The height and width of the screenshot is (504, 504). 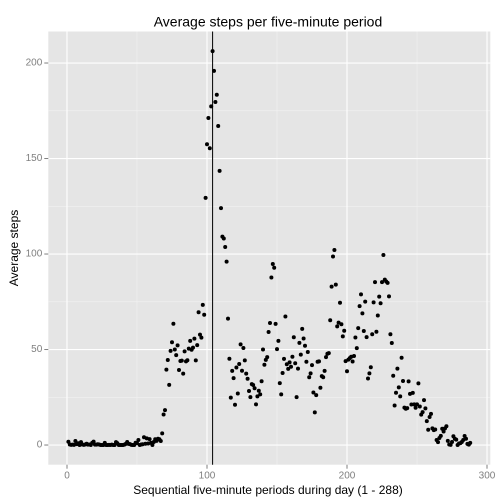 What do you see at coordinates (34, 254) in the screenshot?
I see `y-tick-label: 100` at bounding box center [34, 254].